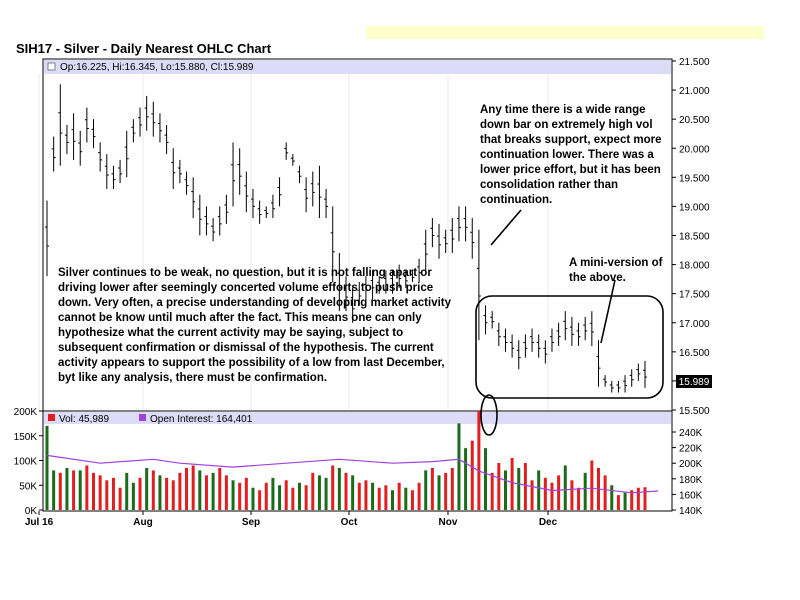  Describe the element at coordinates (694, 324) in the screenshot. I see `price-tick-label: 17.000` at that location.